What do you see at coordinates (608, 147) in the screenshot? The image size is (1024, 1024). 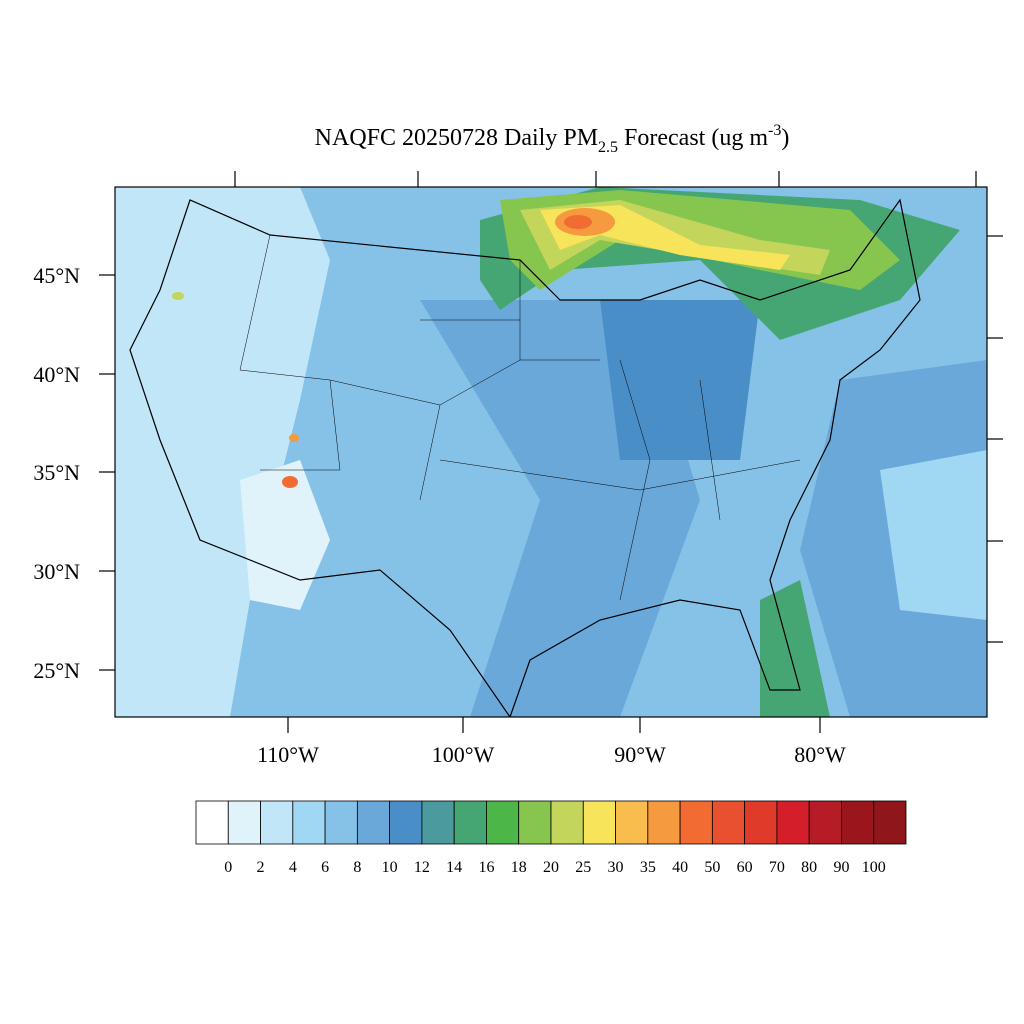 I see `title-sub: 2.5` at bounding box center [608, 147].